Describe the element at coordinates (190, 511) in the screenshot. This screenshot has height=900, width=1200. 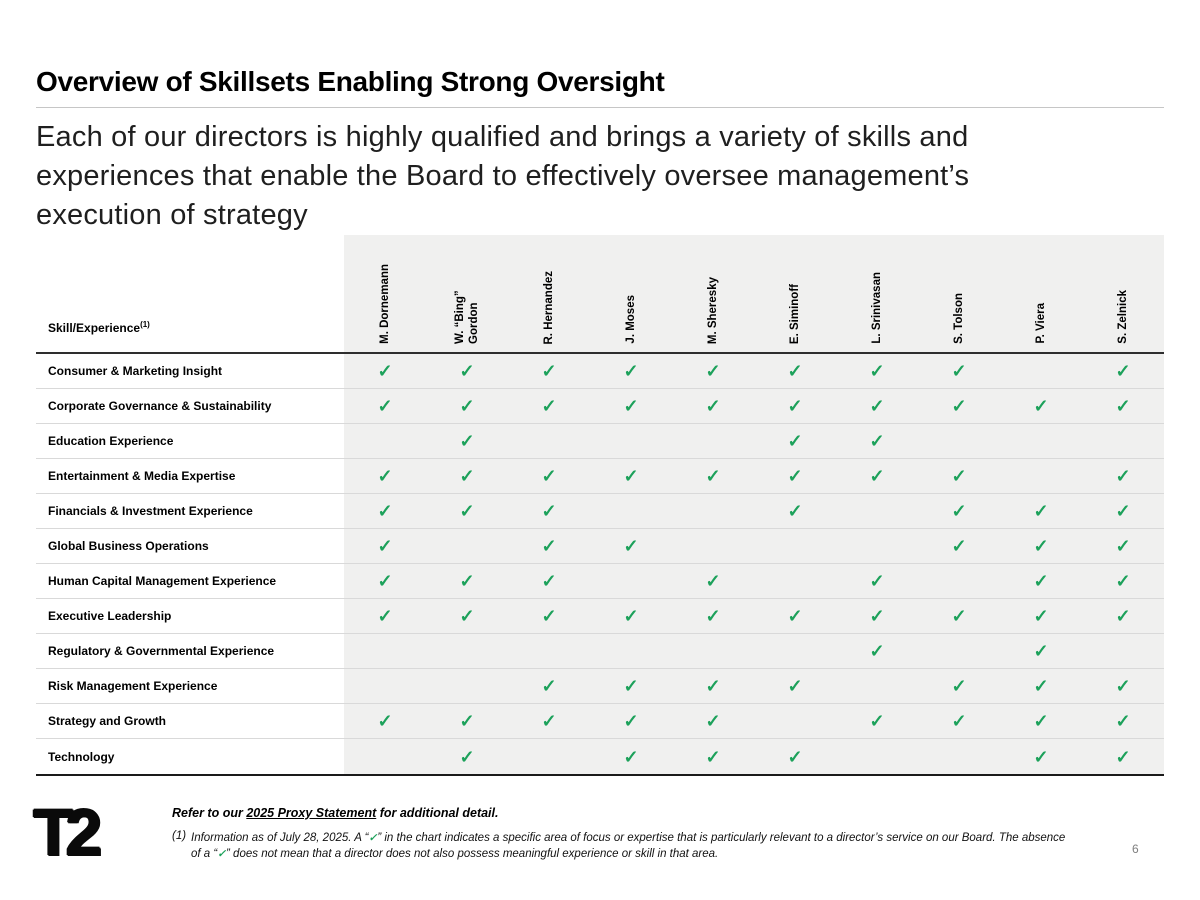
I see `skill-row-label: Financials & Investment Experience` at that location.